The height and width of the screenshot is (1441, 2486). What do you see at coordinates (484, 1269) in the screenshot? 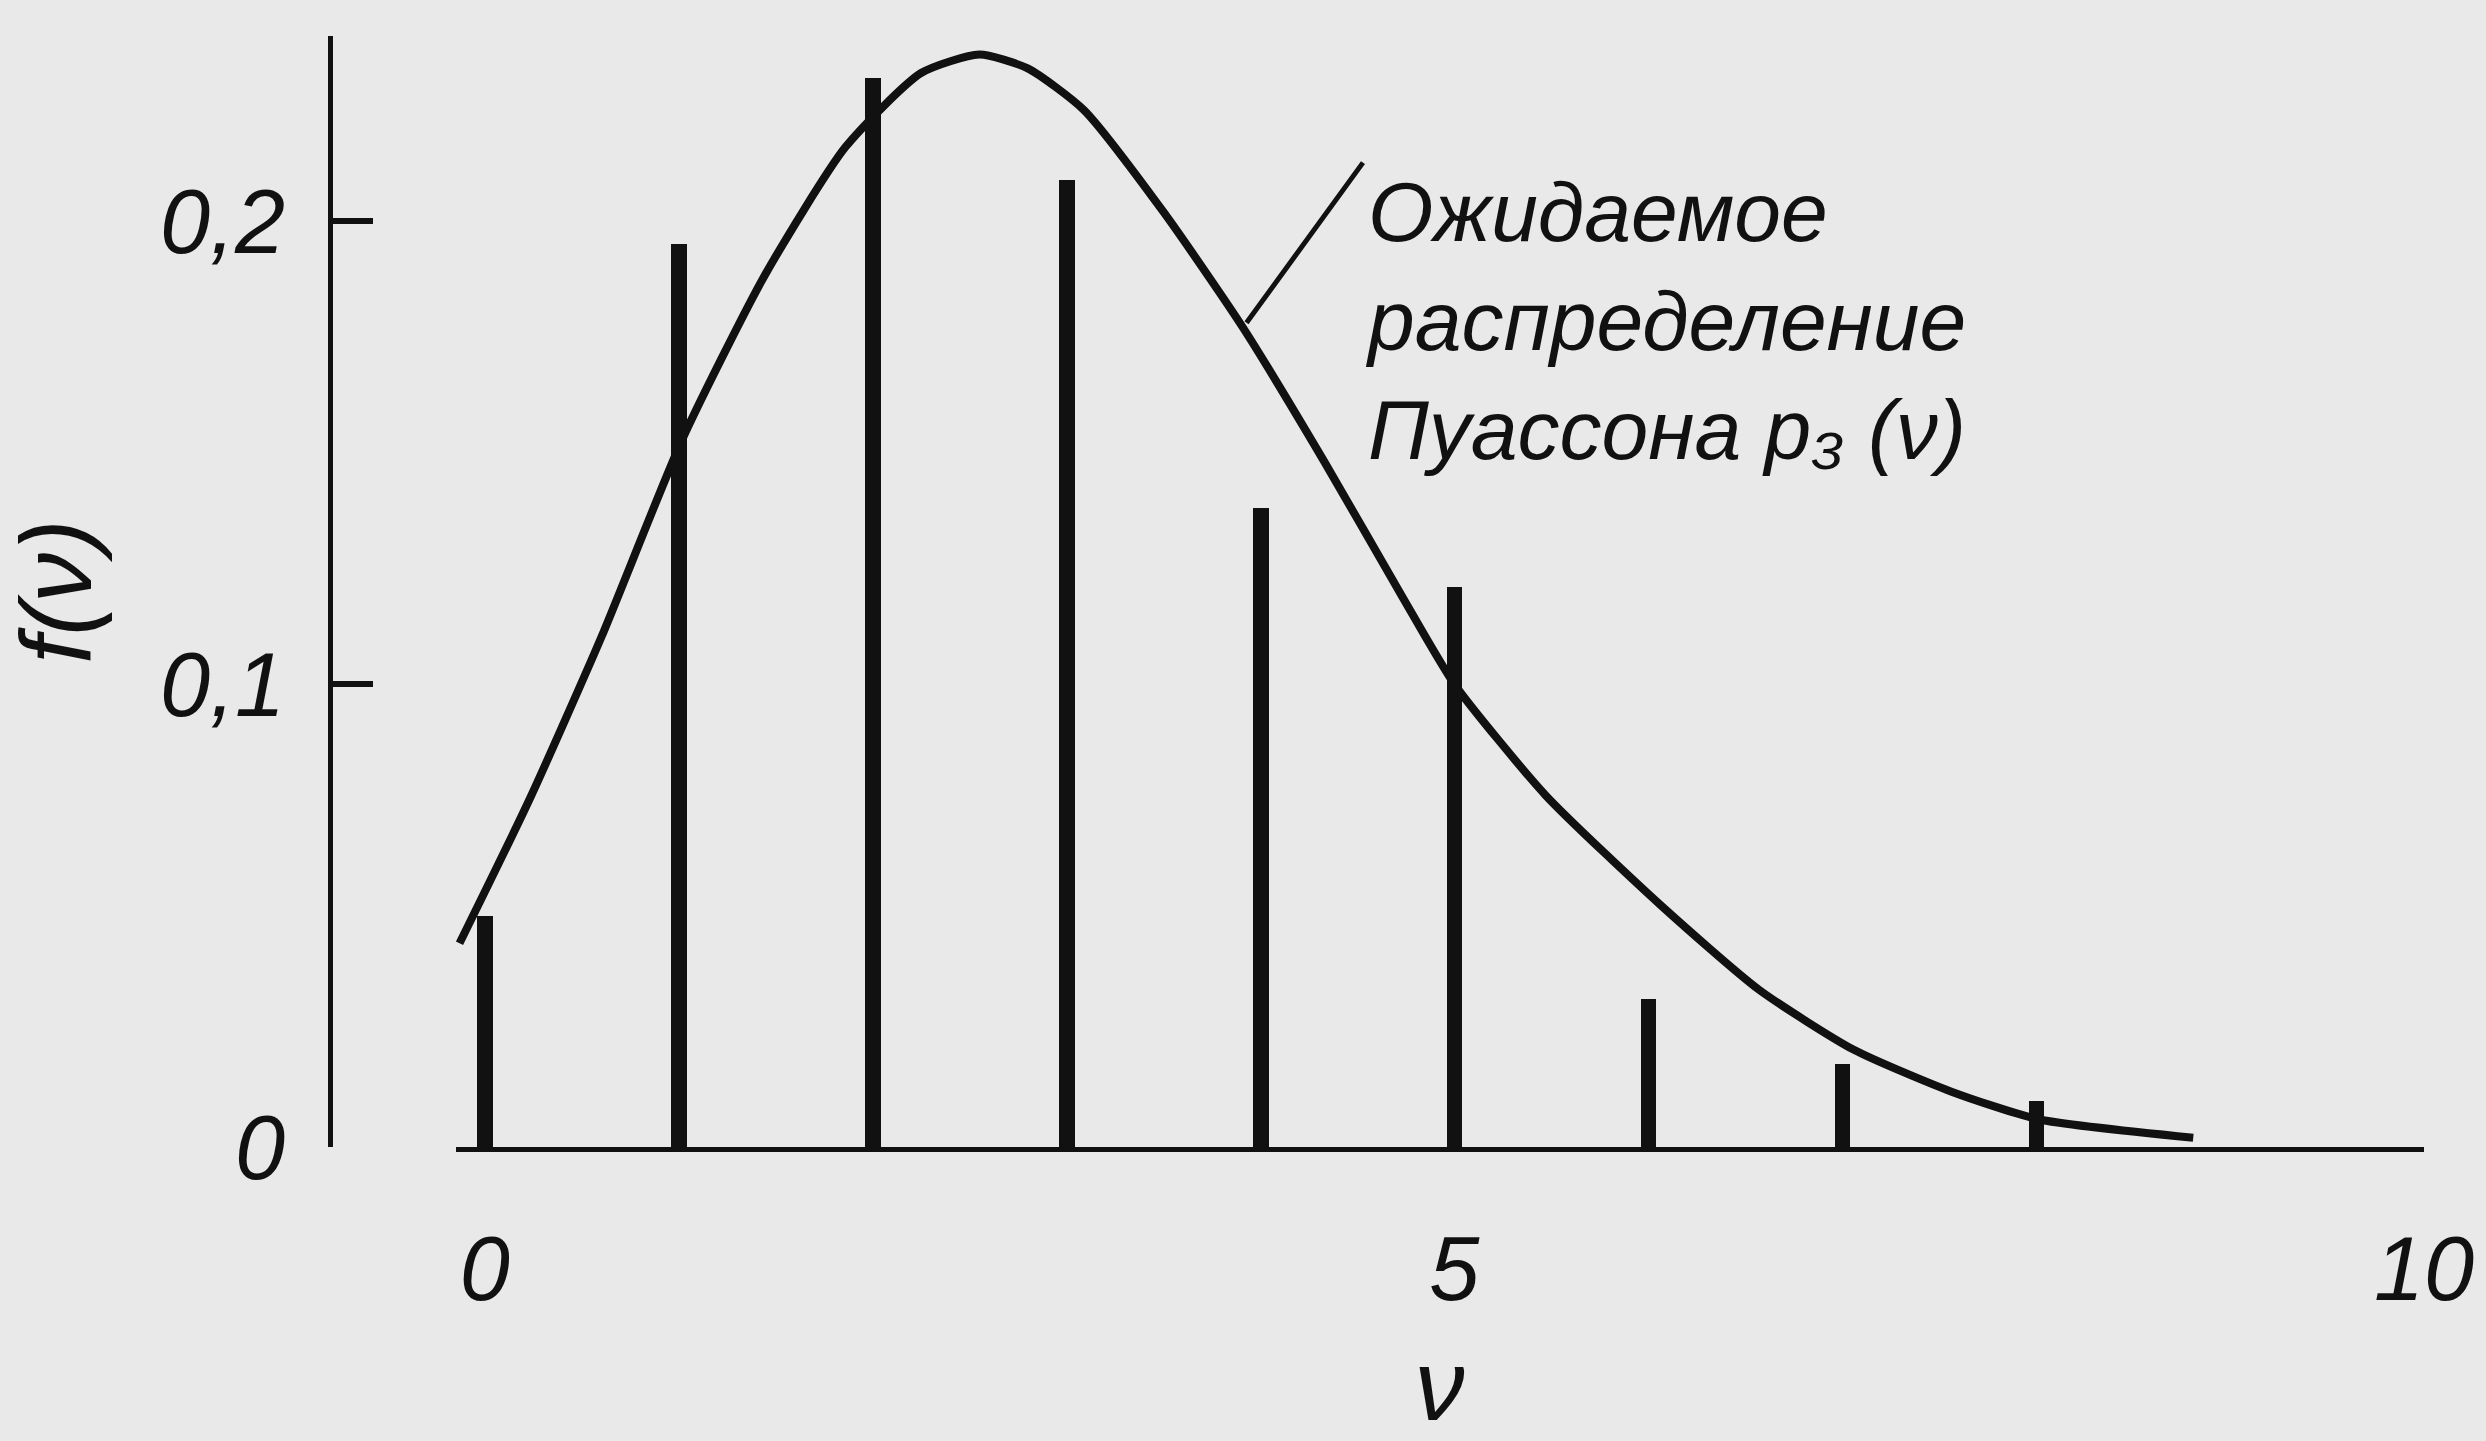
I see `x-tick-label: 0` at bounding box center [484, 1269].